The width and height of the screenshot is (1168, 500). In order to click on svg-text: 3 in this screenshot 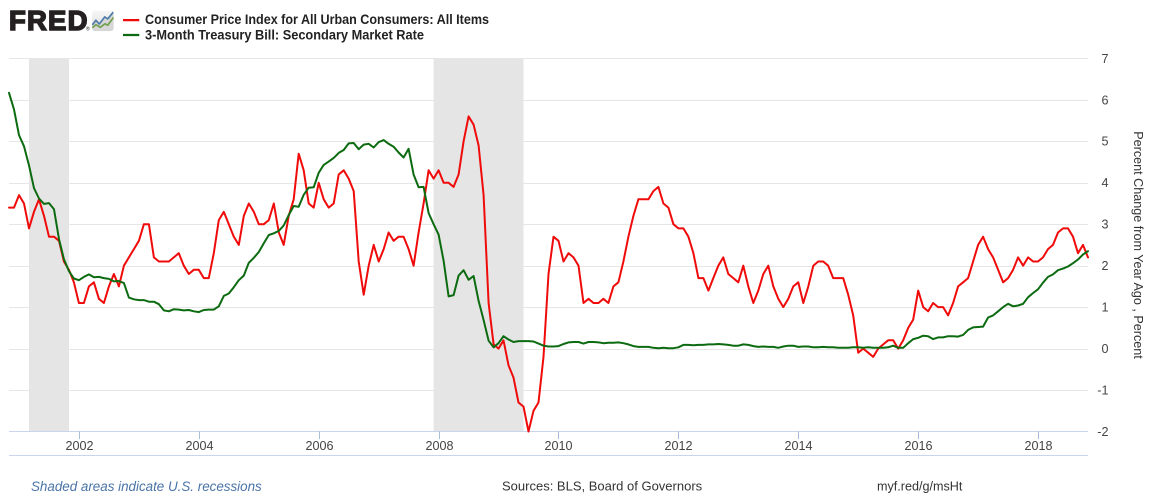, I will do `click(1104, 225)`.